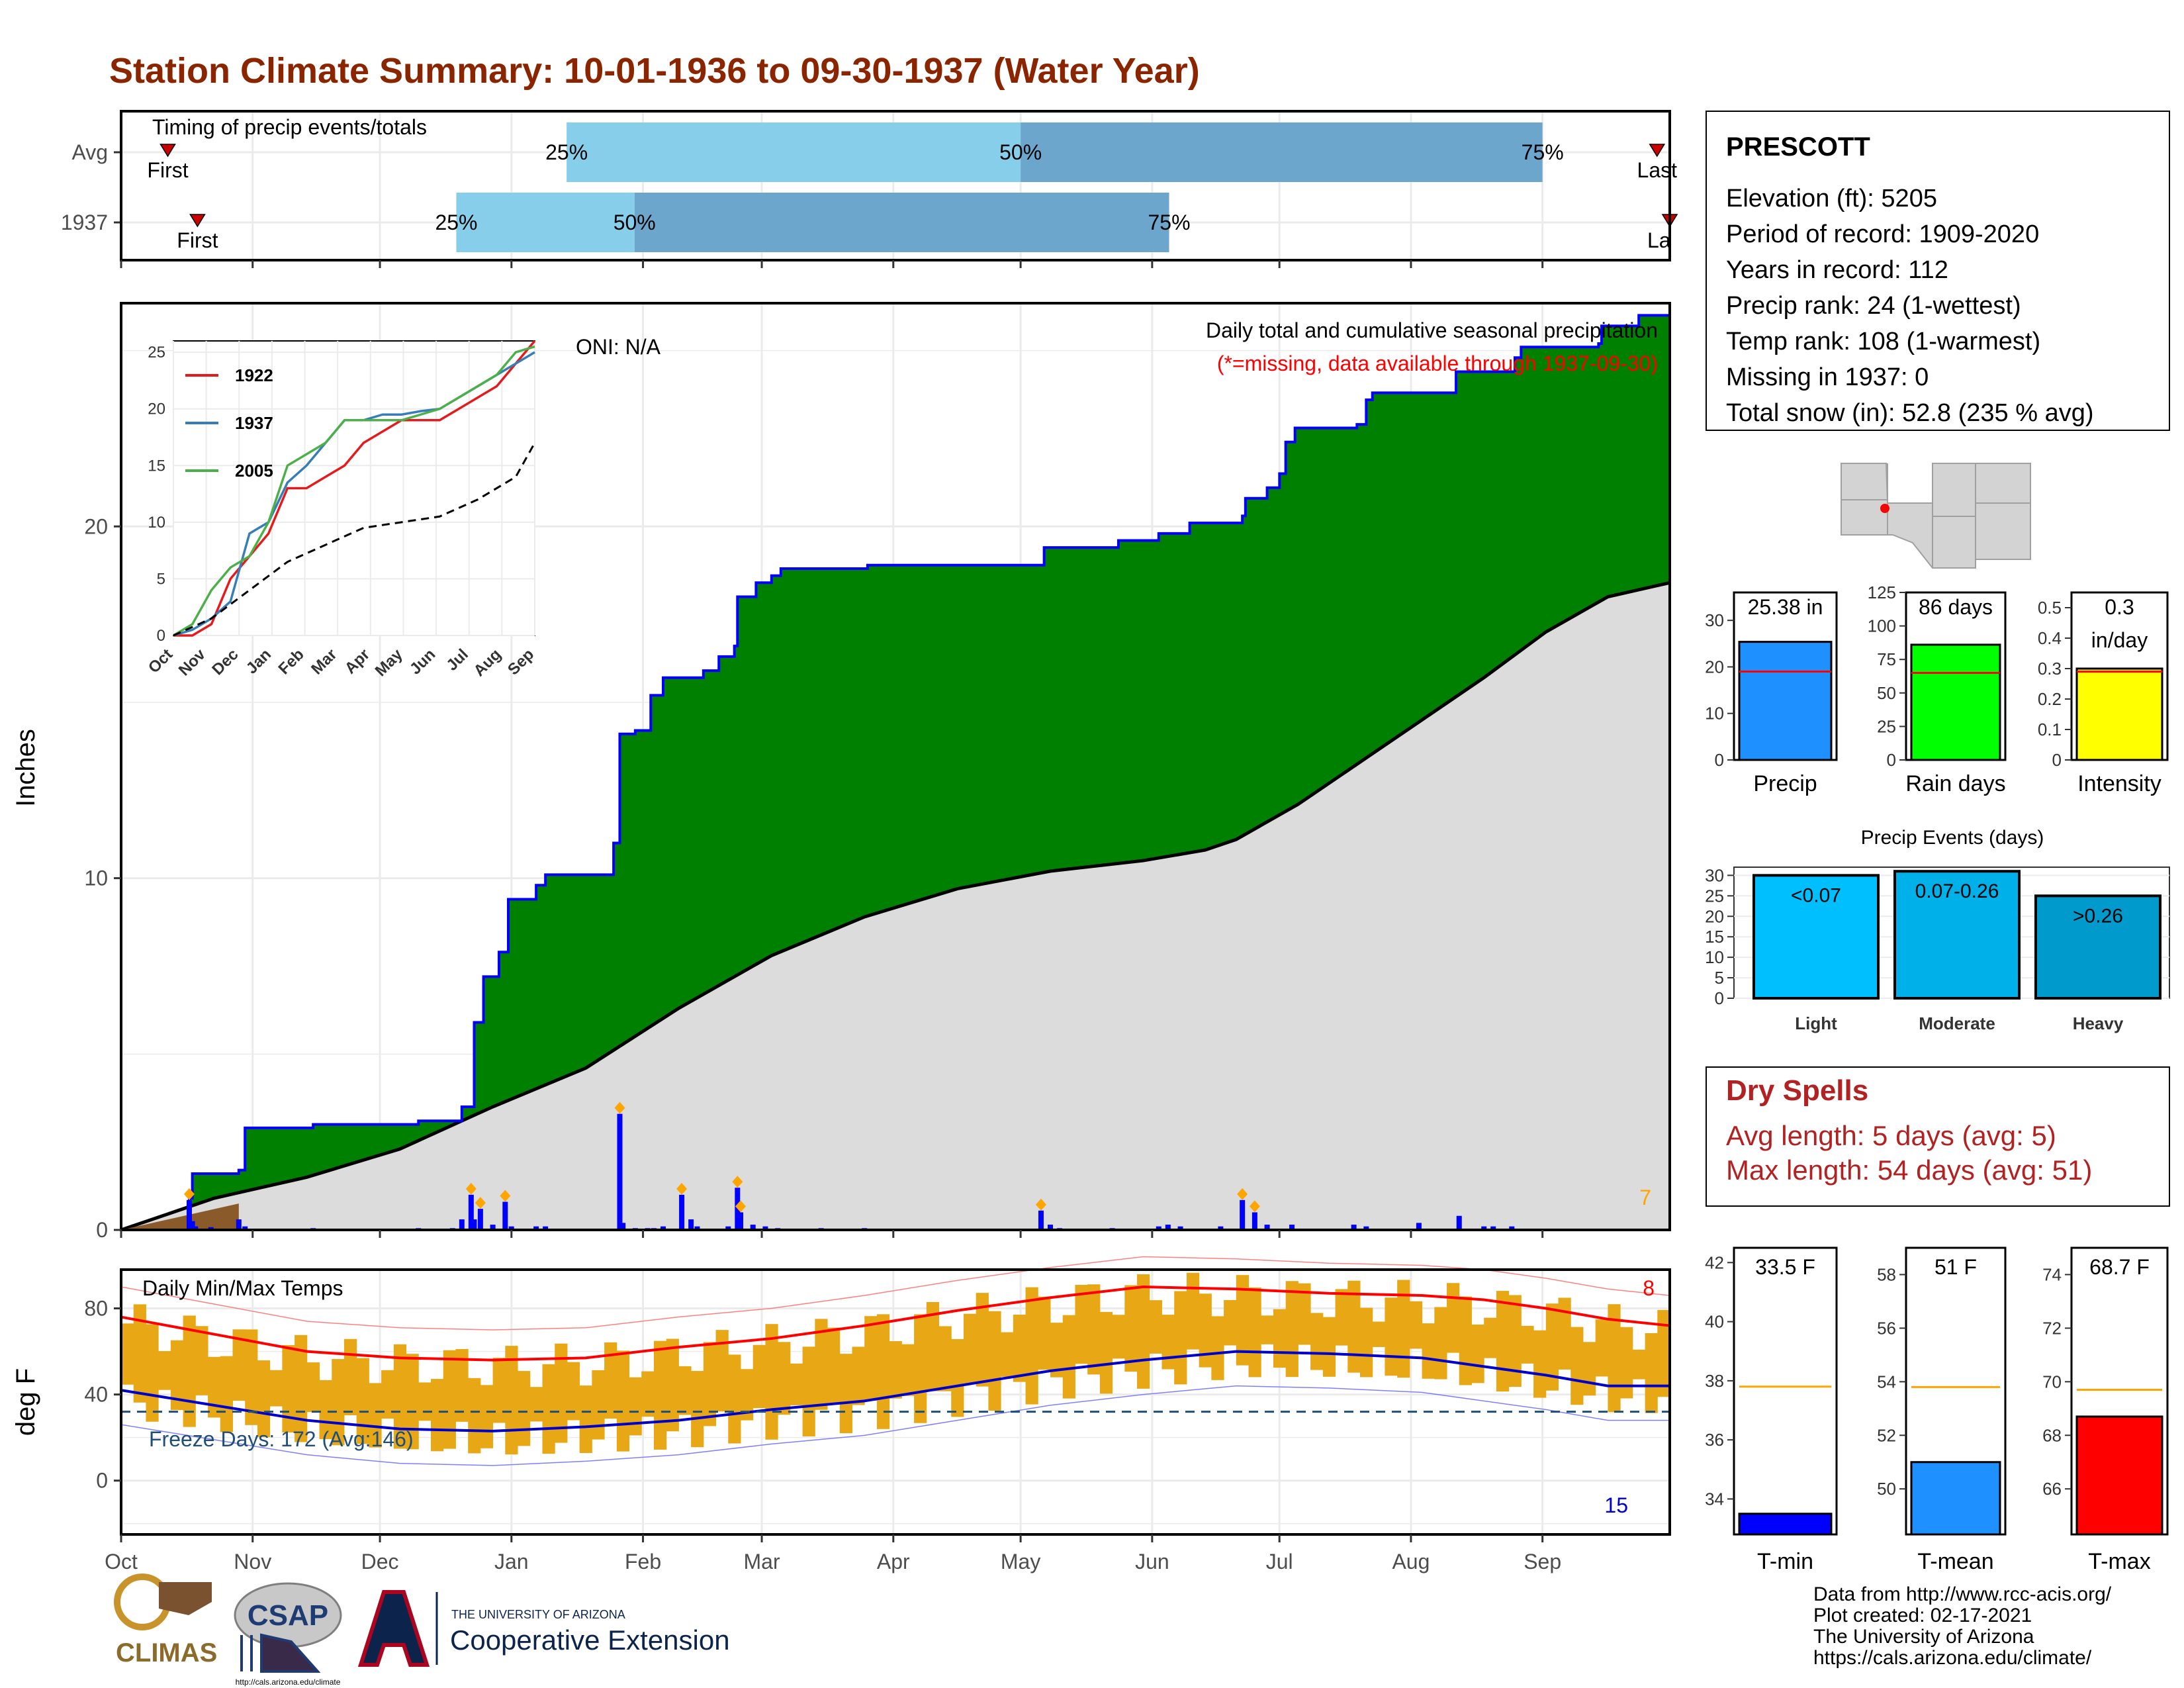 The width and height of the screenshot is (2184, 1688). I want to click on ua-a-mark, so click(393, 1628).